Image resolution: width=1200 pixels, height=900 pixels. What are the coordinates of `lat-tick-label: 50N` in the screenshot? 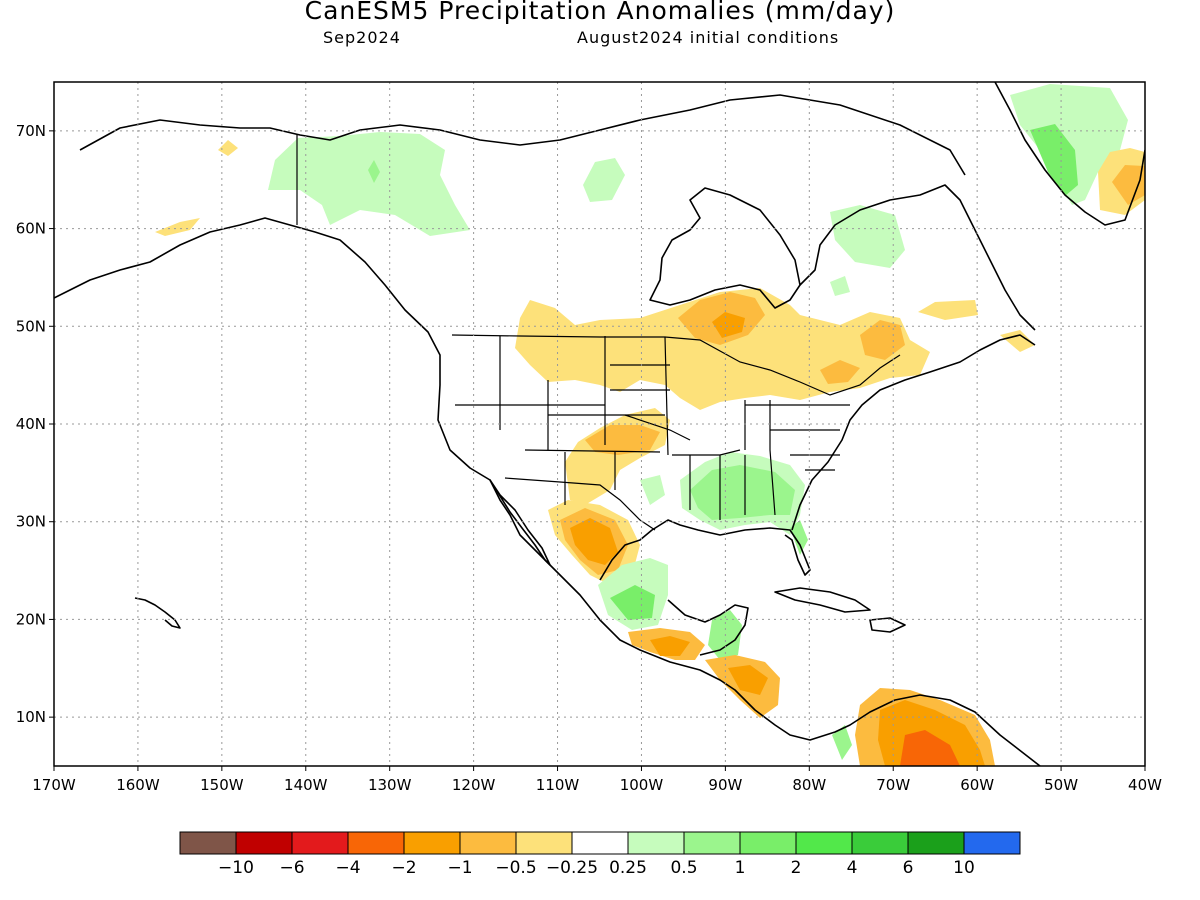 It's located at (31, 326).